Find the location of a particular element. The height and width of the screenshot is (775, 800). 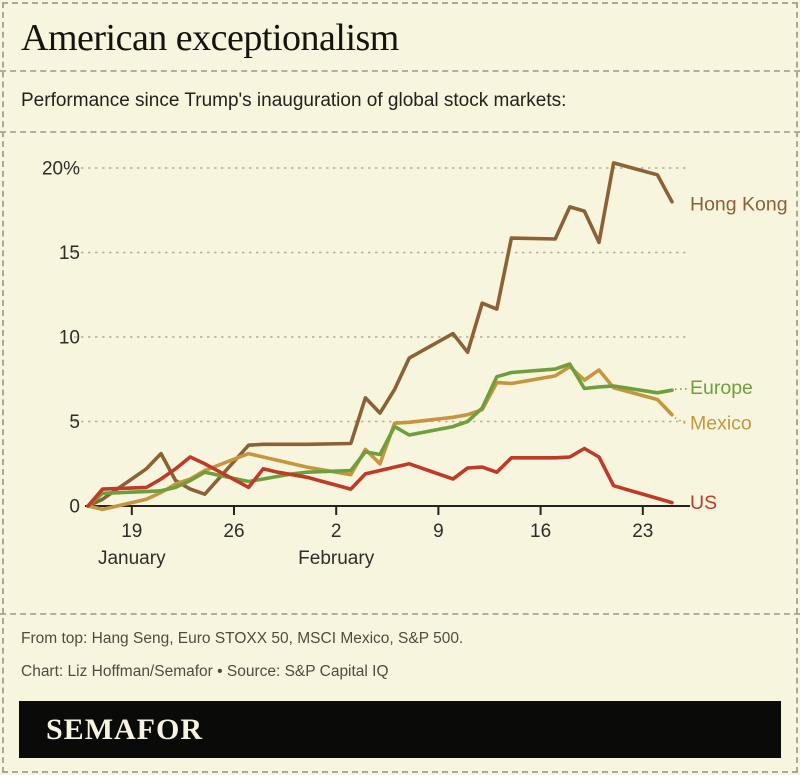

x-tick-label-9: 9 is located at coordinates (438, 531).